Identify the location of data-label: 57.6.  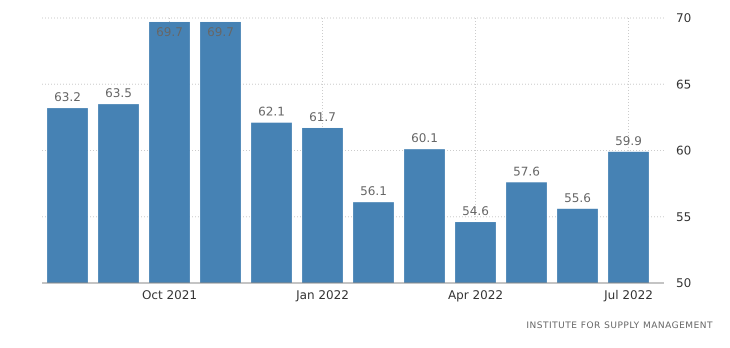
(526, 171).